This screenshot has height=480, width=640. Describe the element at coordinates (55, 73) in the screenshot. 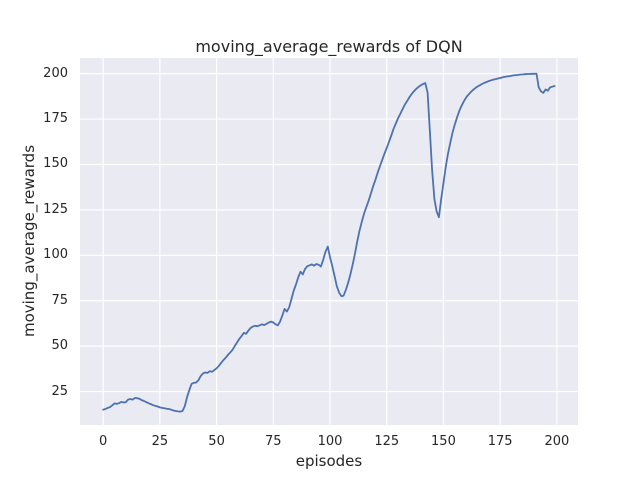

I see `y-tick-label: 200` at that location.